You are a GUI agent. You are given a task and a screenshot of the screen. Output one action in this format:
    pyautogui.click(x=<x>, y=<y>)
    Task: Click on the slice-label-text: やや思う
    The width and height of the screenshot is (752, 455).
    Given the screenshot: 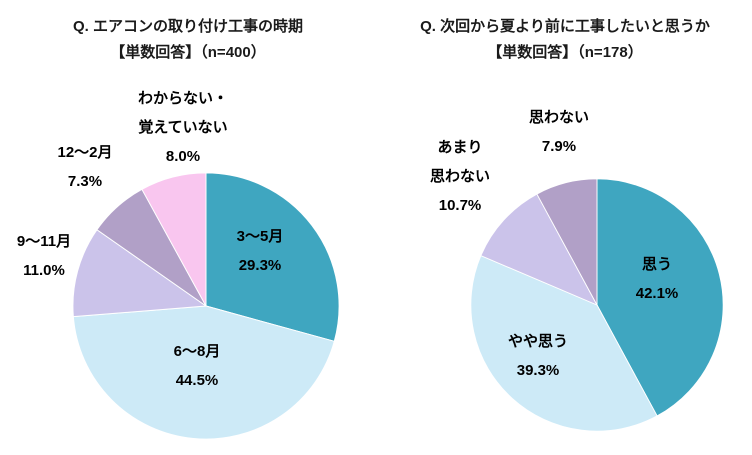 What is the action you would take?
    pyautogui.click(x=538, y=341)
    